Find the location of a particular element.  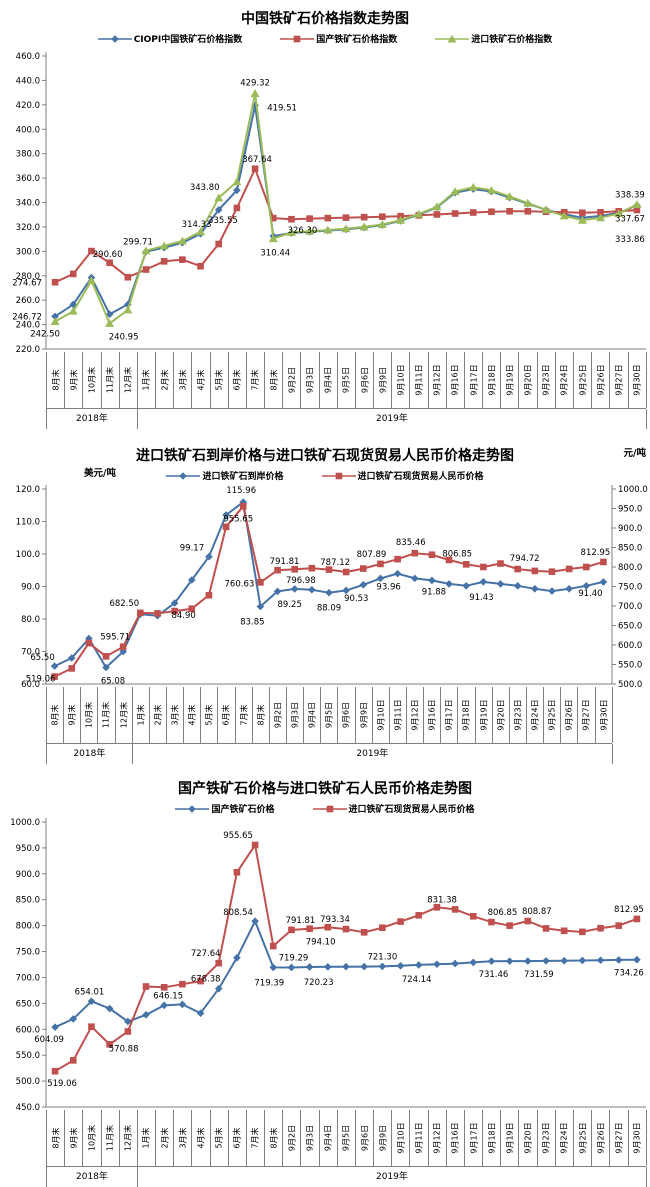

x-category-label: 10月末 is located at coordinates (89, 715).